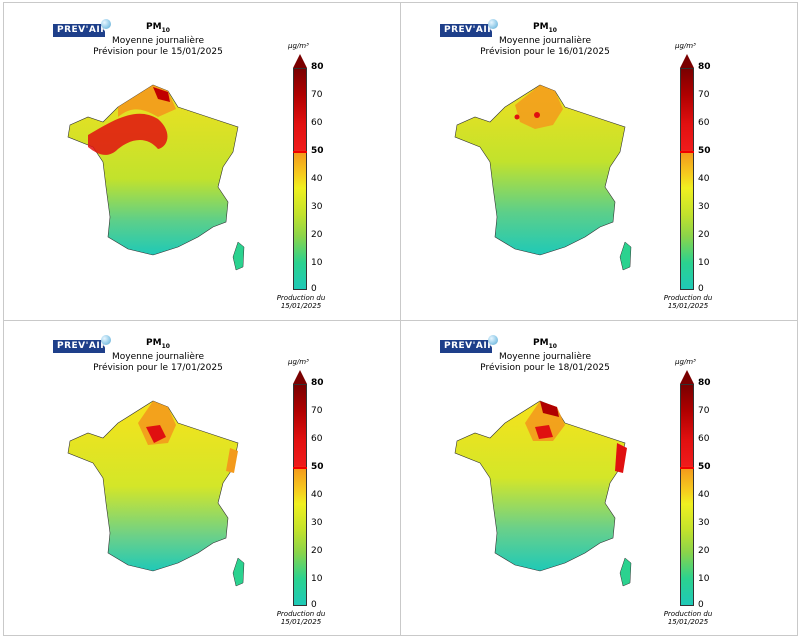 The width and height of the screenshot is (800, 639). I want to click on pollution-hotspot-band, so click(128, 134).